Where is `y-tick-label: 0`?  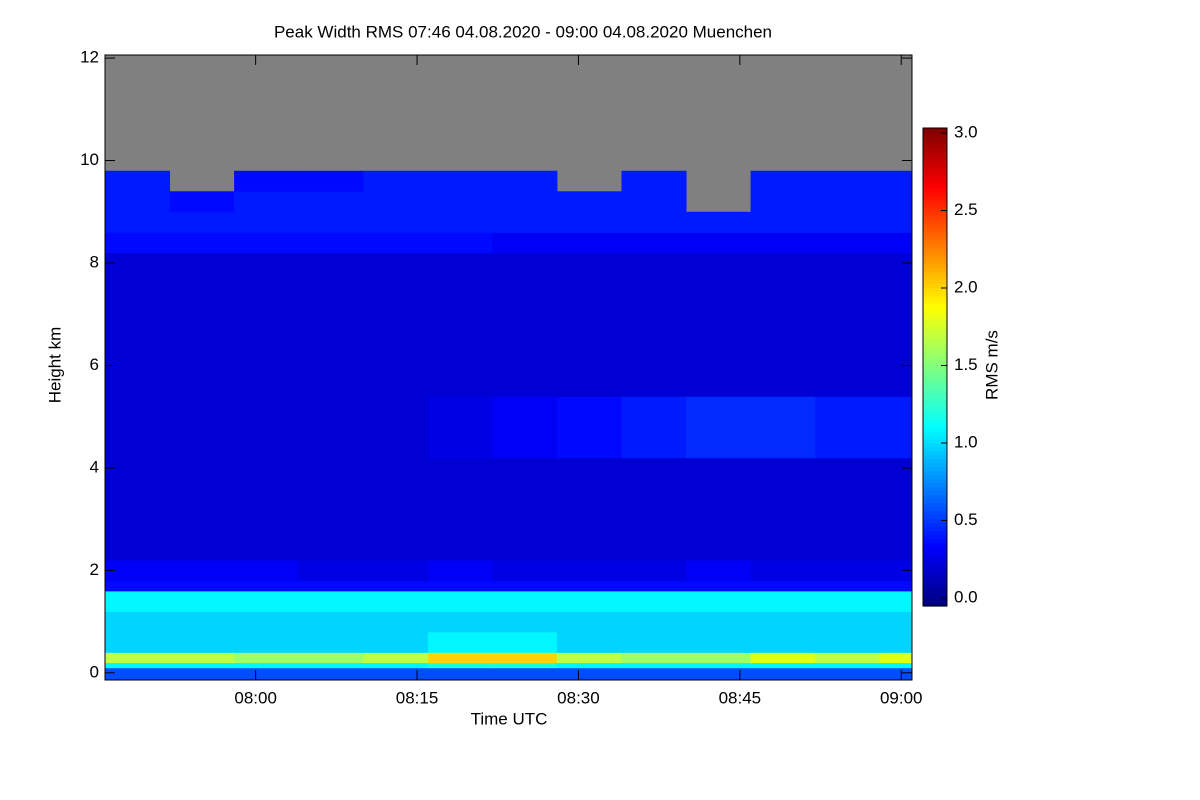 y-tick-label: 0 is located at coordinates (94, 671).